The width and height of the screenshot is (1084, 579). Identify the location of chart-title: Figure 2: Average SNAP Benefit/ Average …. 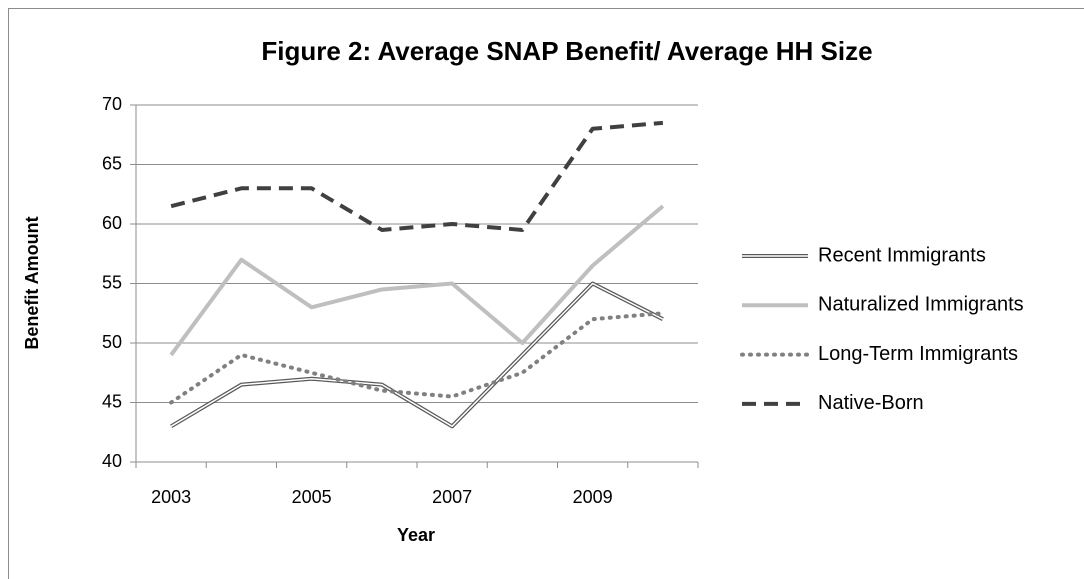
(566, 51).